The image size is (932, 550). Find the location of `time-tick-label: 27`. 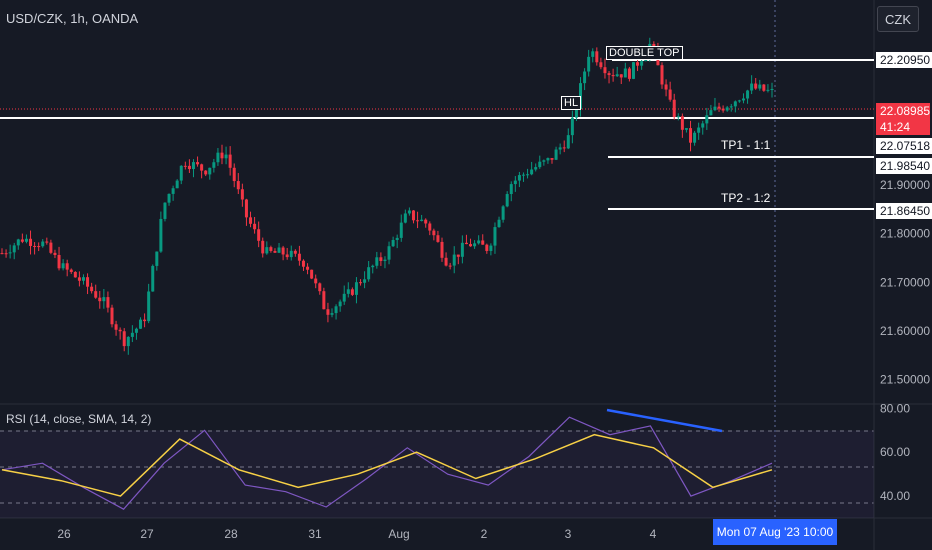

time-tick-label: 27 is located at coordinates (147, 534).